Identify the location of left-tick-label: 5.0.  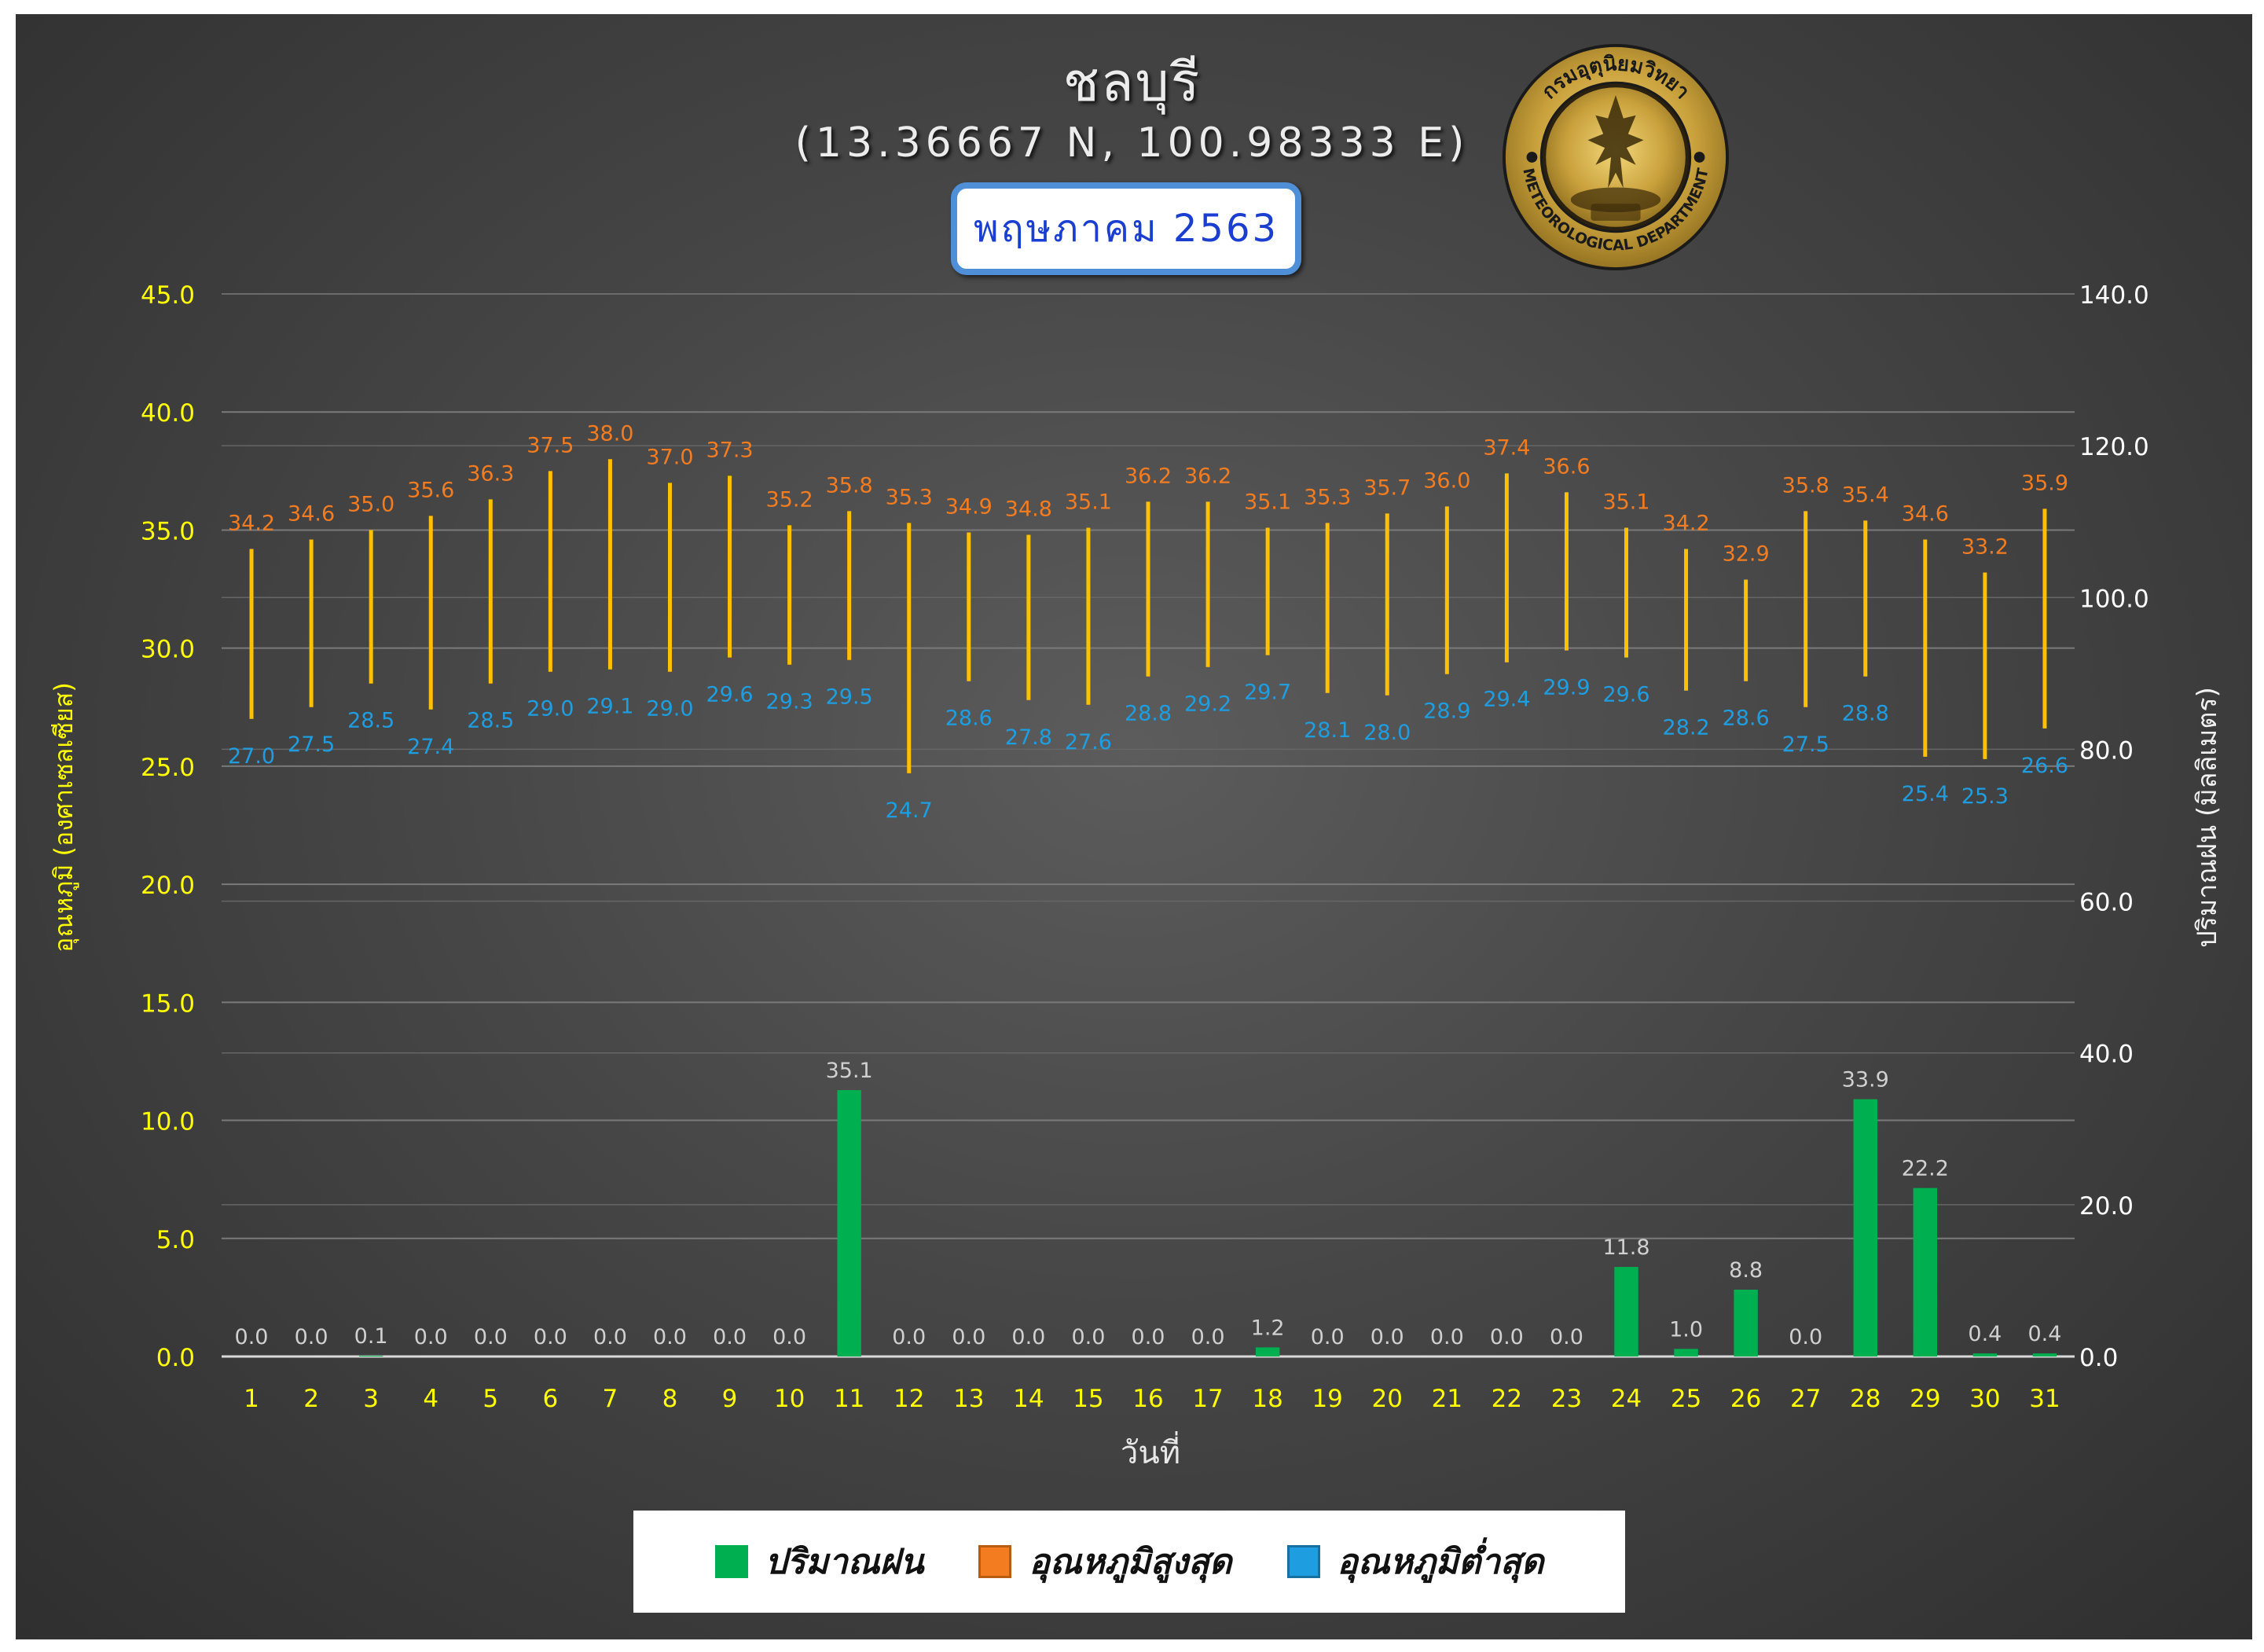
(175, 1240).